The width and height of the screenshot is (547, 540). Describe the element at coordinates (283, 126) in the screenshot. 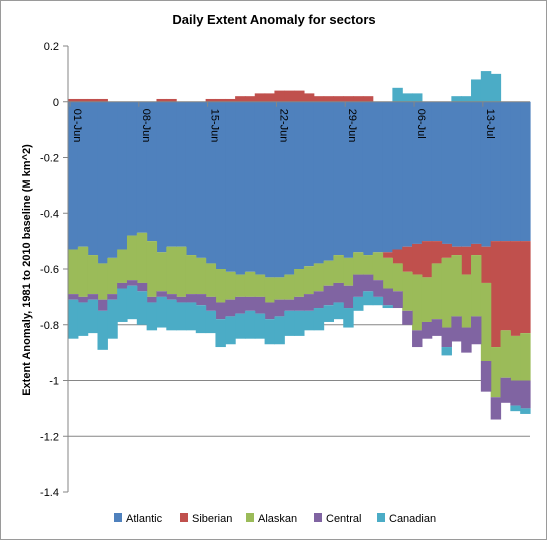

I see `x-tick-label: 22-Jun` at that location.